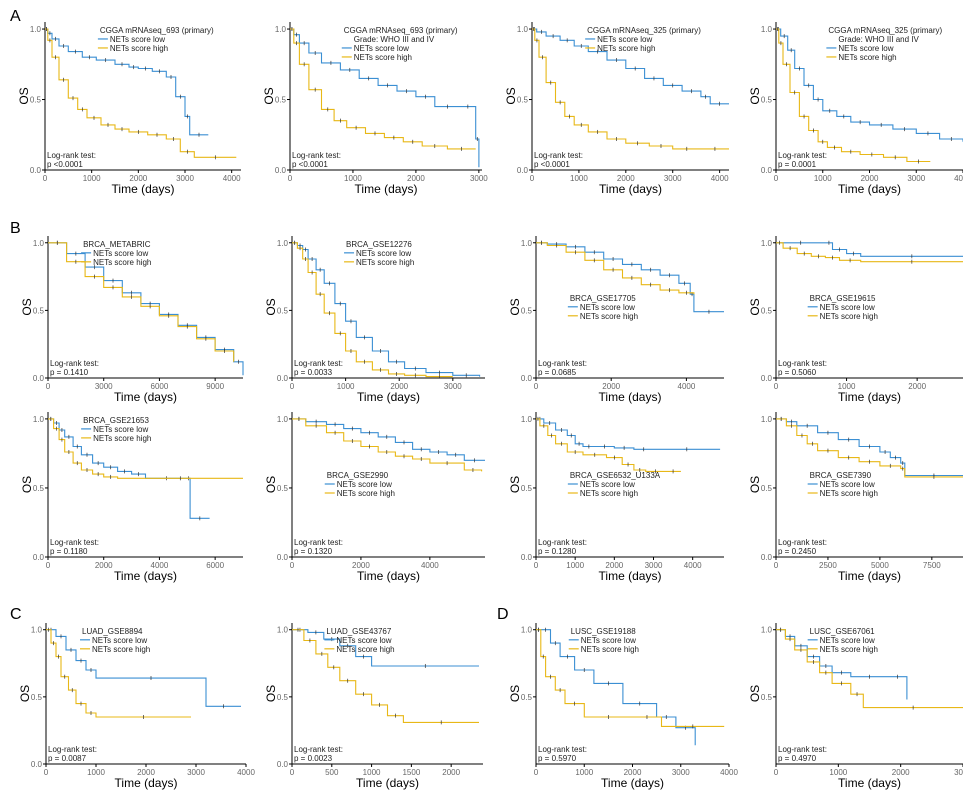 The height and width of the screenshot is (792, 963). I want to click on plot-16-x-tick-label: 2000, so click(901, 772).